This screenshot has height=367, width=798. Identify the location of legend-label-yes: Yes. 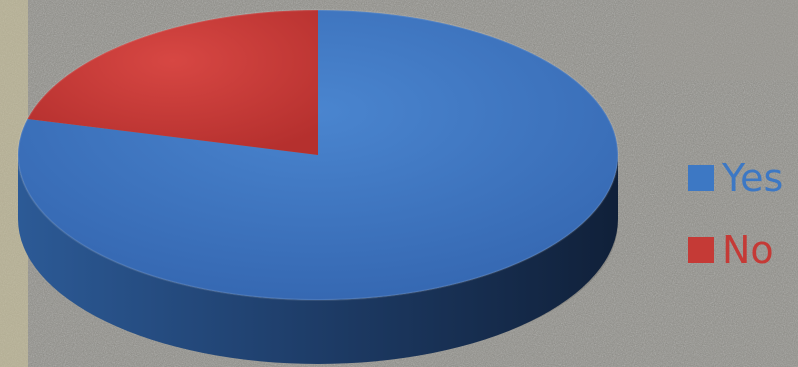
(753, 178).